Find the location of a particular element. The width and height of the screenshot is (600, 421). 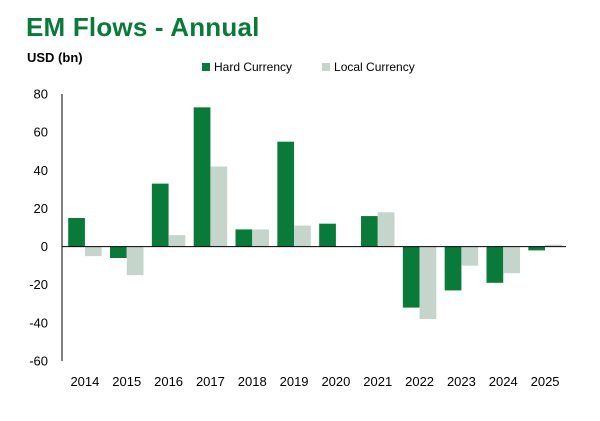

x-tick-label: 2018 is located at coordinates (252, 381).